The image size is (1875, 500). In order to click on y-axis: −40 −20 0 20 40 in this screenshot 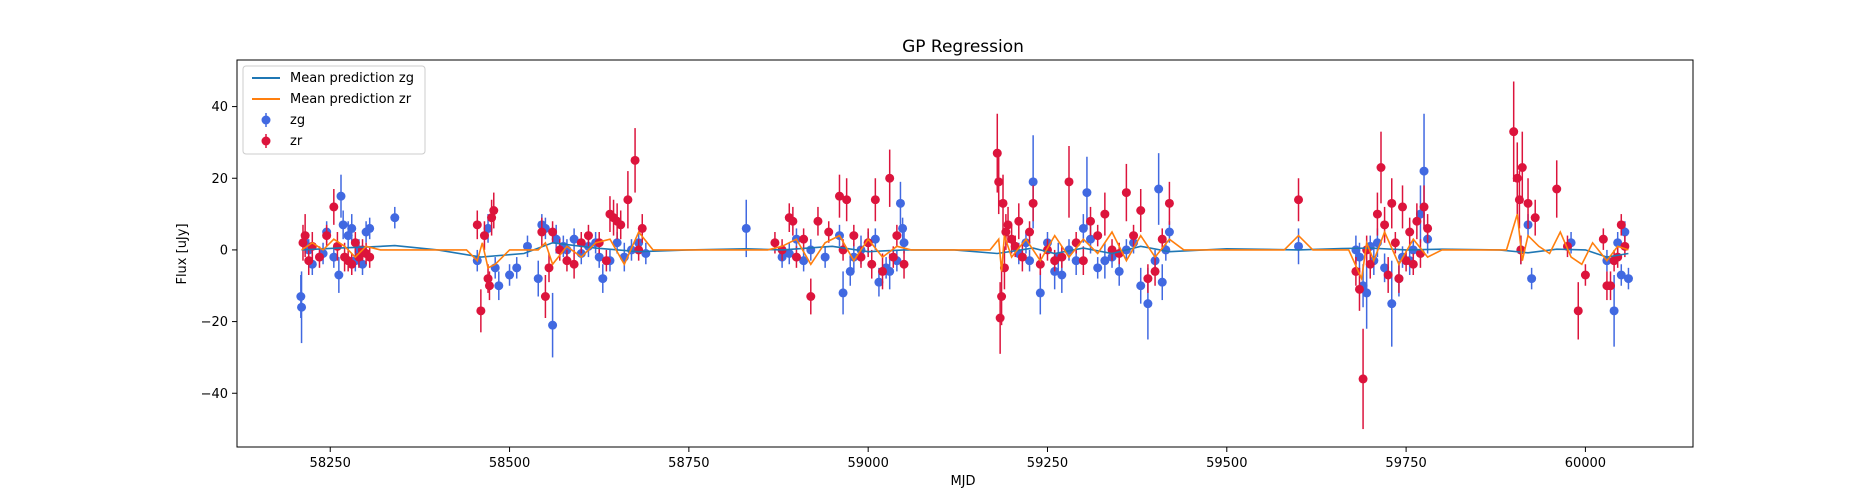, I will do `click(219, 251)`.